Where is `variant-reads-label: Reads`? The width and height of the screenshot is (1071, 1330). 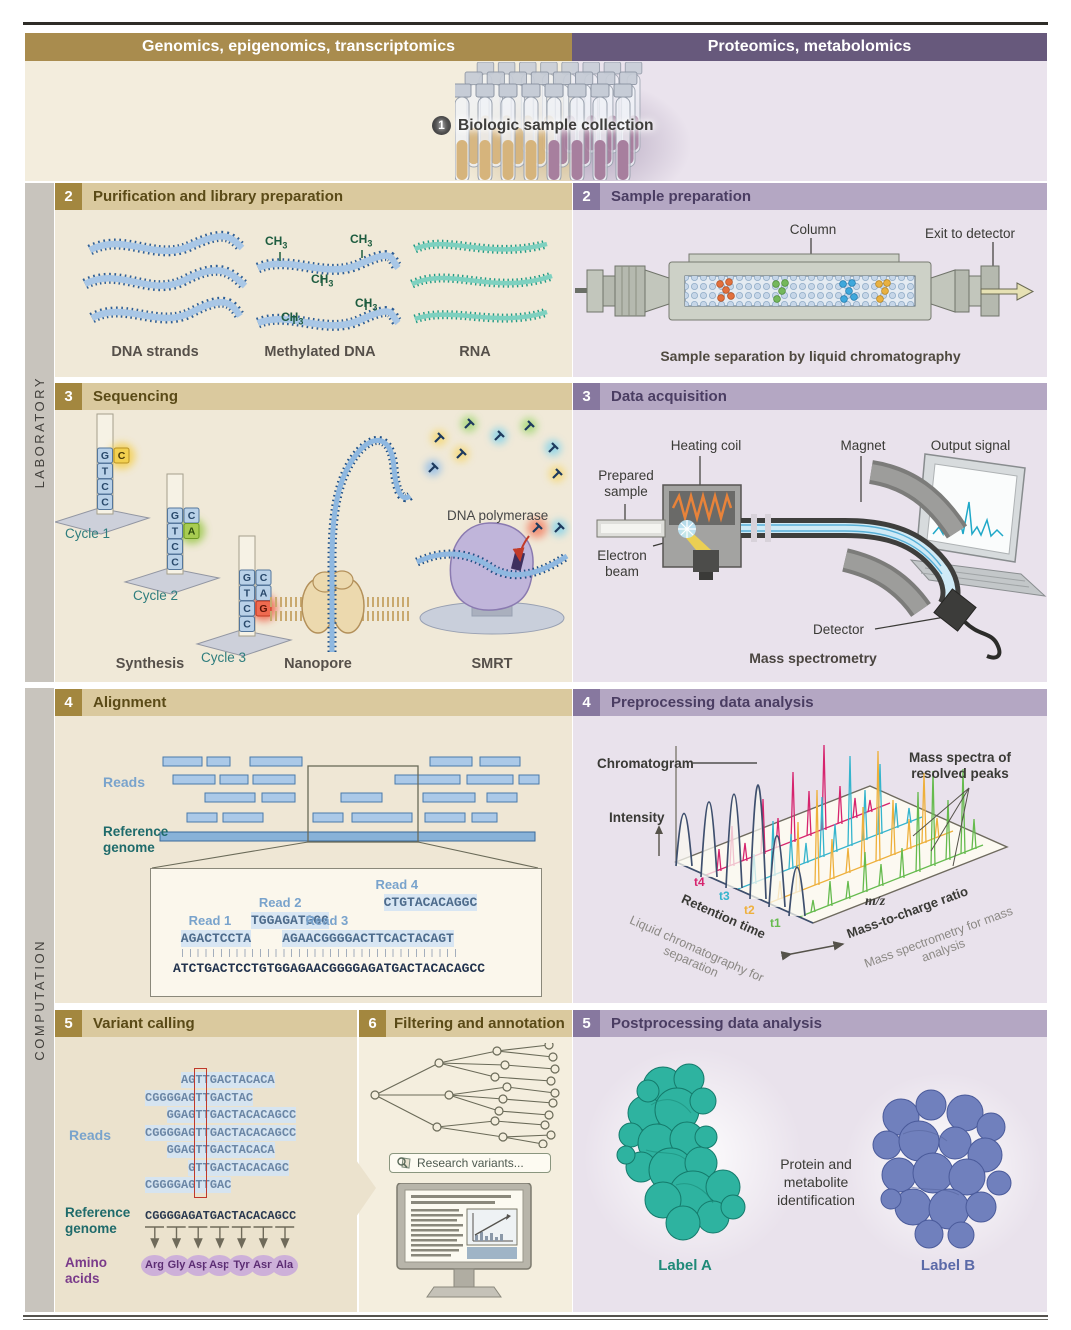
variant-reads-label: Reads is located at coordinates (90, 1135).